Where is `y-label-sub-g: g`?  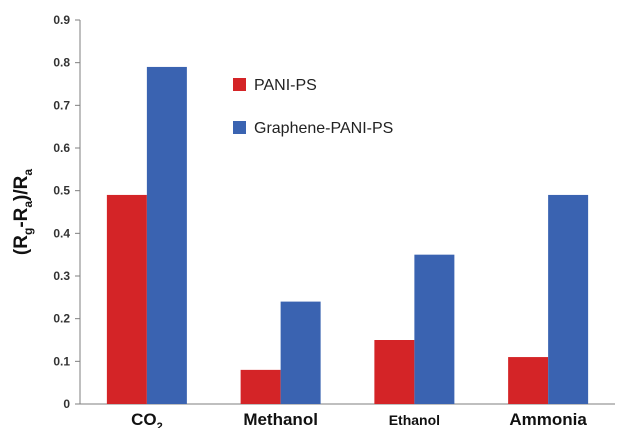
y-label-sub-g: g is located at coordinates (28, 231).